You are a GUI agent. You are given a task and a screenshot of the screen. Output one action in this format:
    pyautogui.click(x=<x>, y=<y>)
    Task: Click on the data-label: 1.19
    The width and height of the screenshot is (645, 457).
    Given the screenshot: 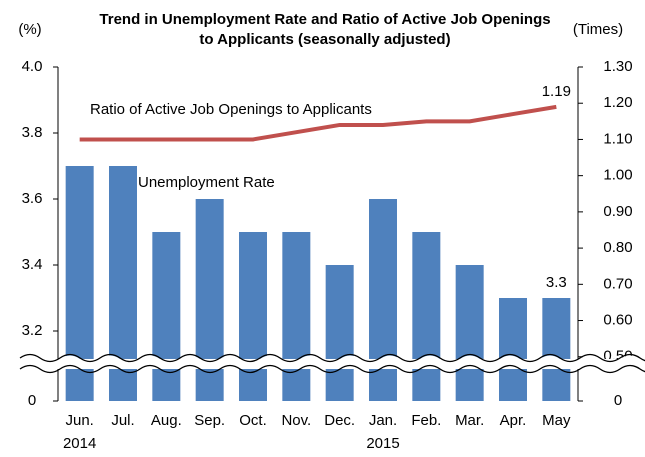 What is the action you would take?
    pyautogui.click(x=556, y=91)
    